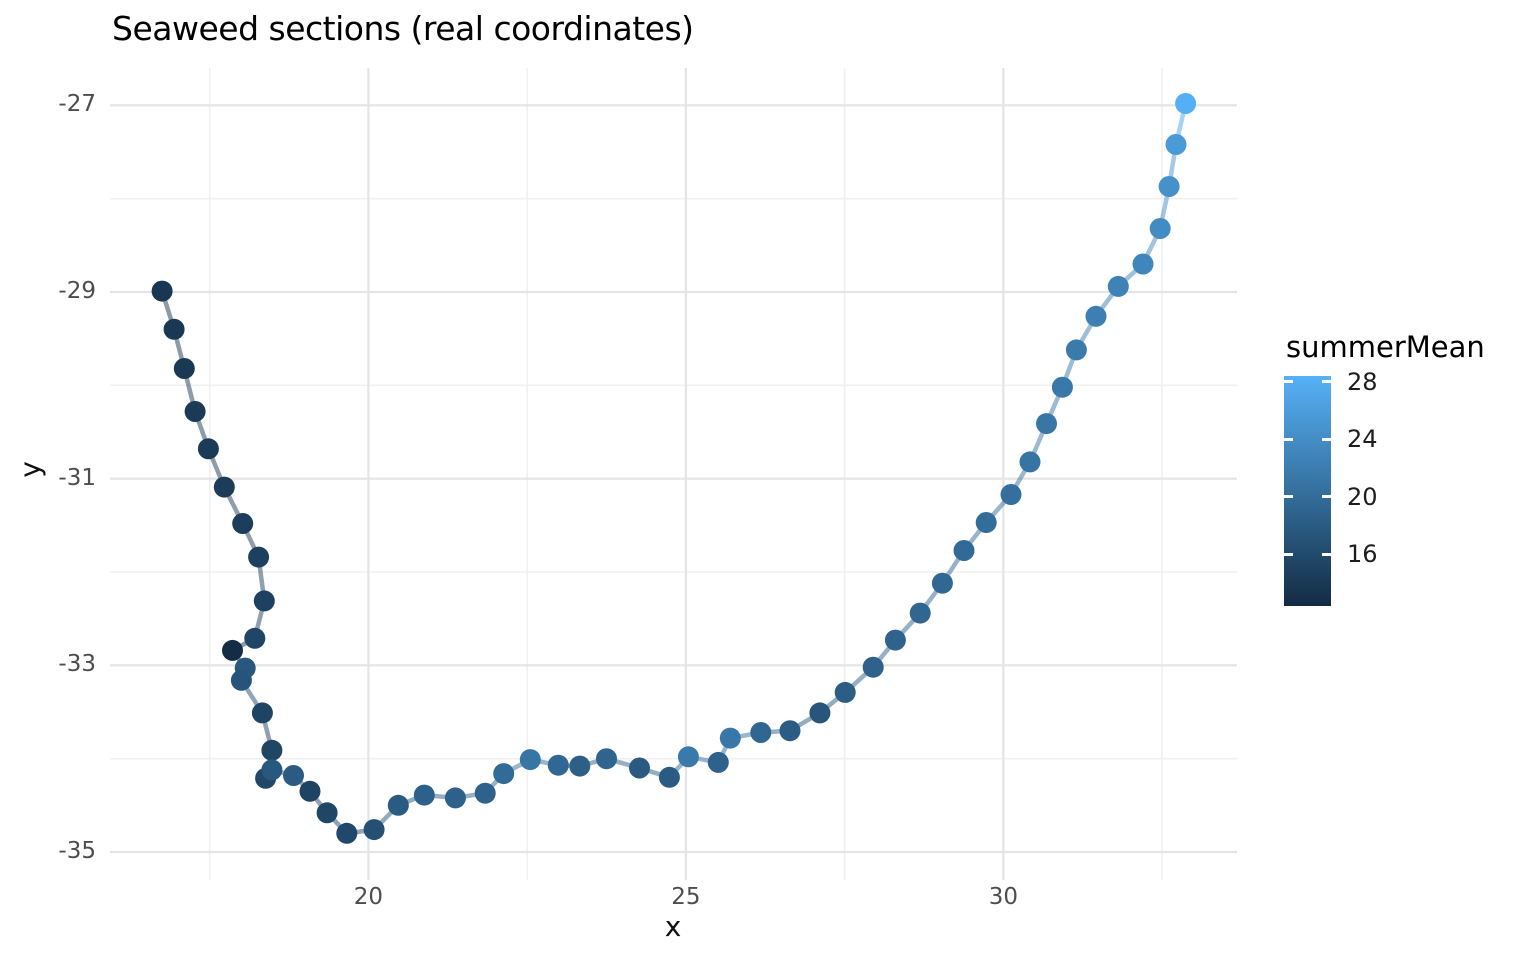 This screenshot has height=960, width=1536. I want to click on y-tick-label: -31, so click(77, 477).